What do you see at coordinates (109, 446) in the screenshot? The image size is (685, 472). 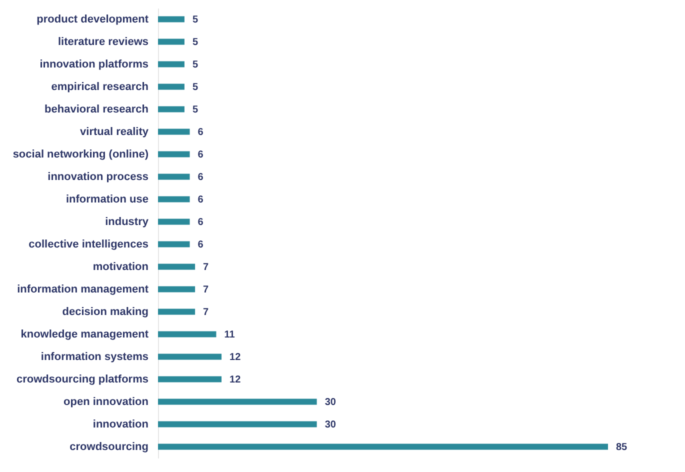 I see `y-tick-label: crowdsourcing` at bounding box center [109, 446].